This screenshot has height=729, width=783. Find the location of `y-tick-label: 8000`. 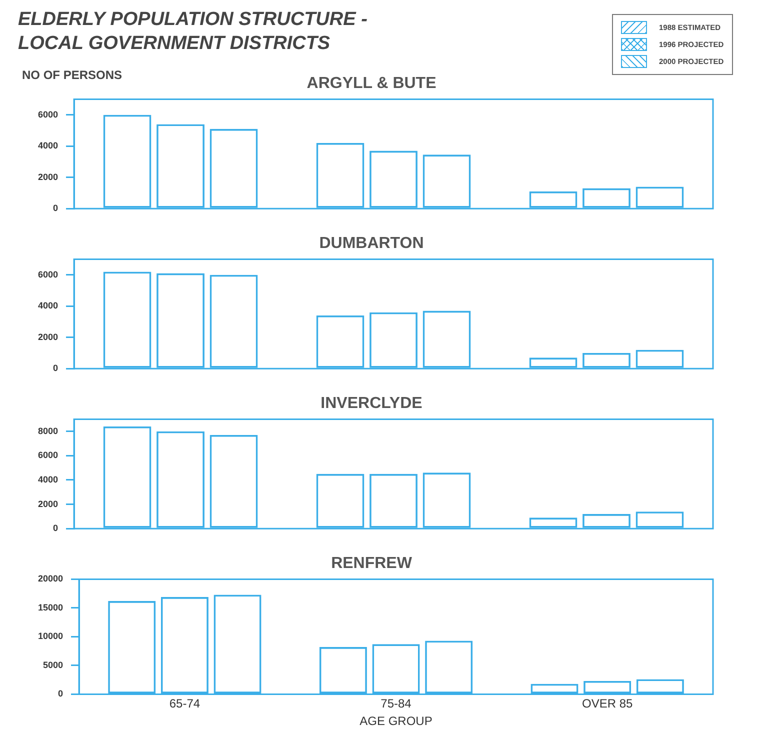

y-tick-label: 8000 is located at coordinates (48, 431).